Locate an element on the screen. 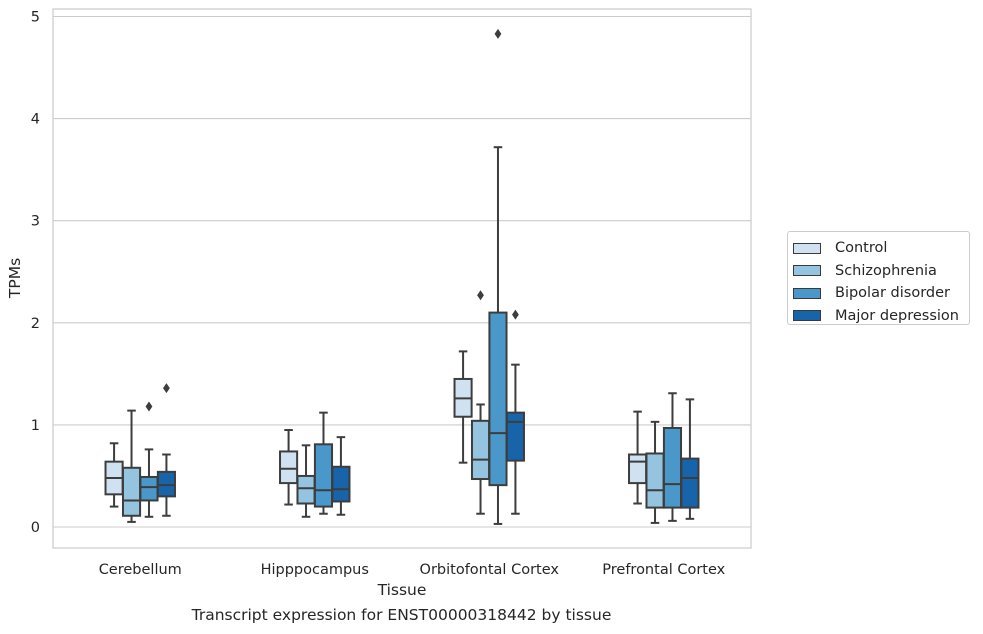 This screenshot has height=634, width=983. x-axis-label: Tissue is located at coordinates (402, 590).